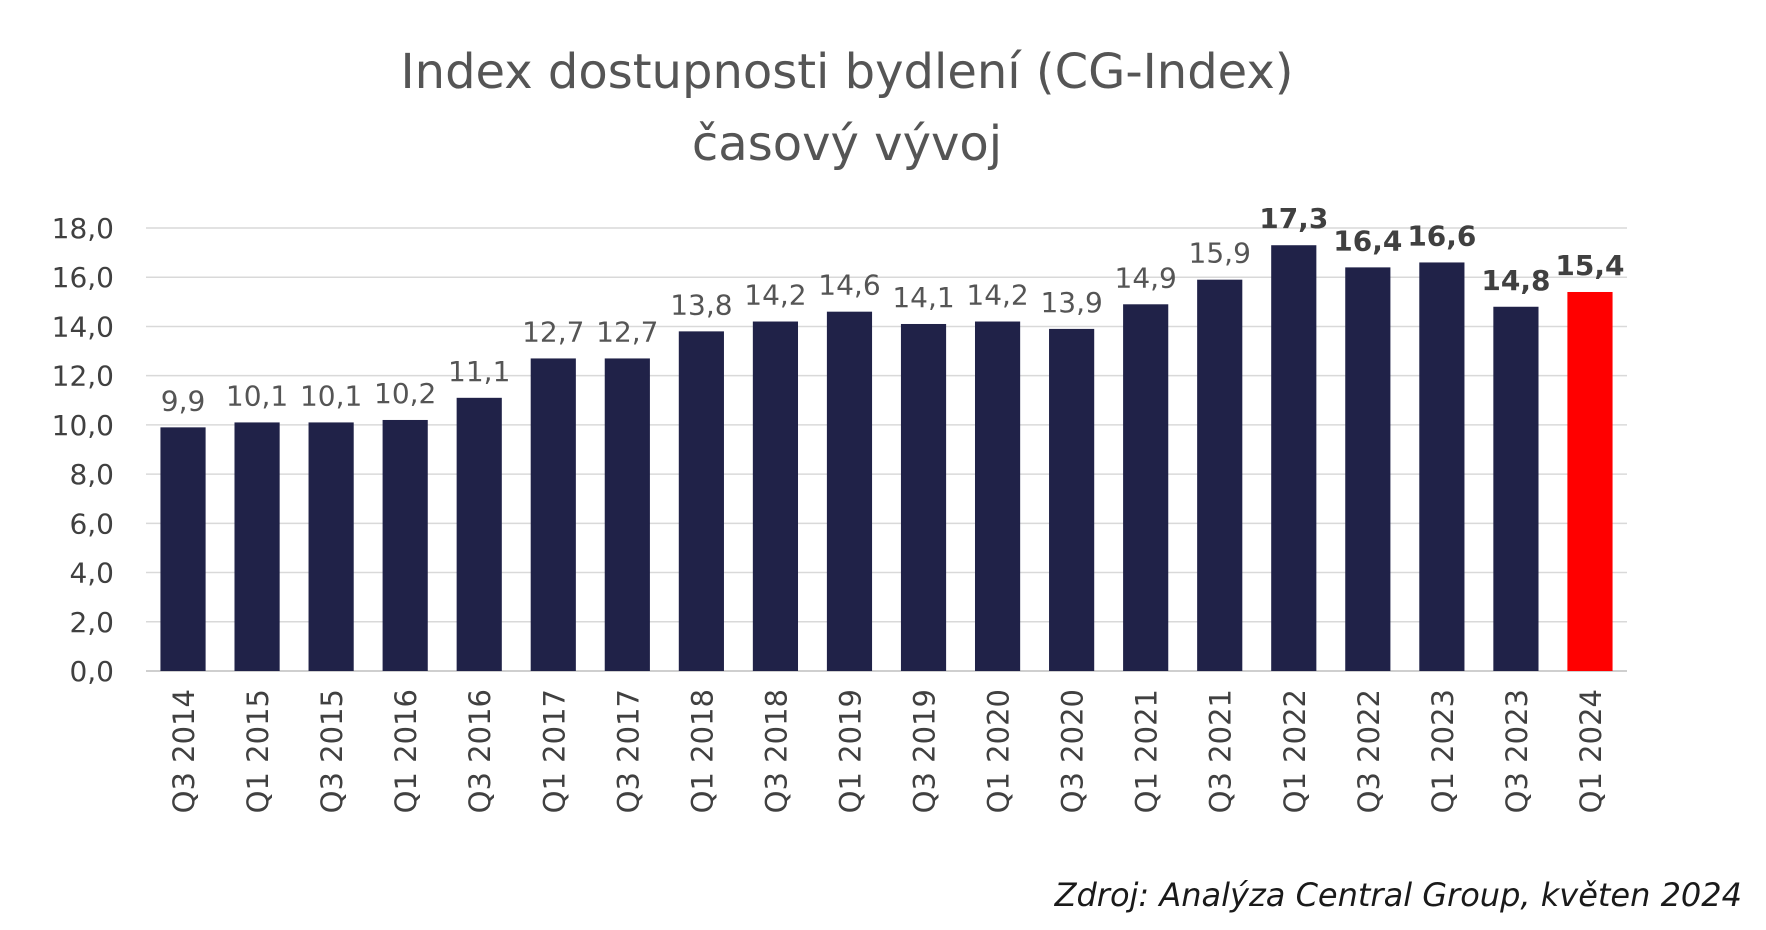 The image size is (1766, 930). What do you see at coordinates (83, 376) in the screenshot?
I see `y-tick-label: 12,0` at bounding box center [83, 376].